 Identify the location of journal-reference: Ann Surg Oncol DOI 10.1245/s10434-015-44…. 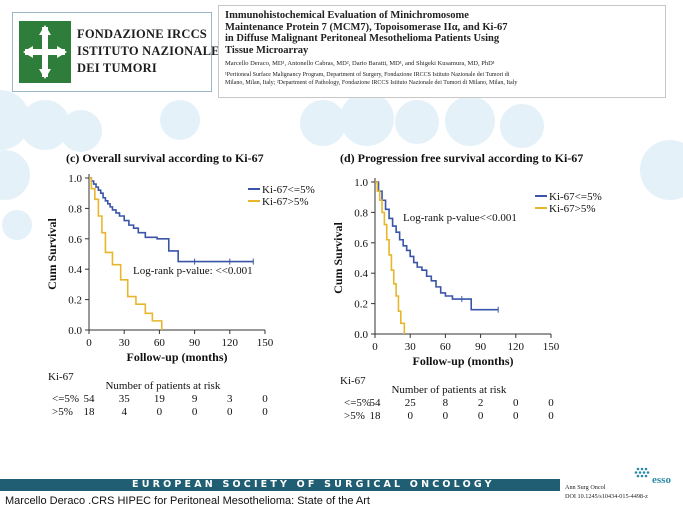
(606, 492).